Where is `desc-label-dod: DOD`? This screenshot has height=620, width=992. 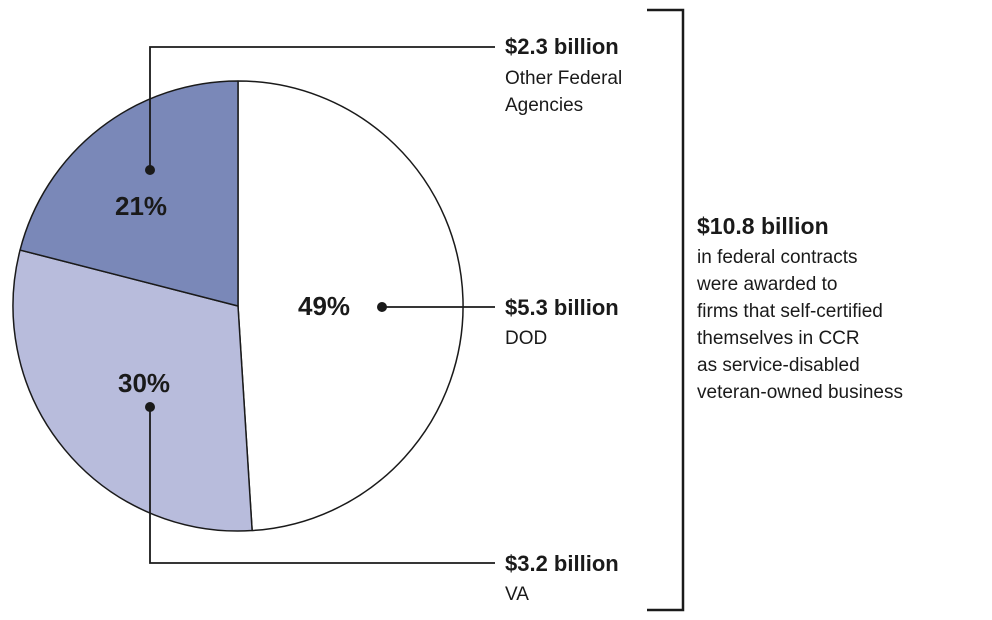
desc-label-dod: DOD is located at coordinates (526, 338).